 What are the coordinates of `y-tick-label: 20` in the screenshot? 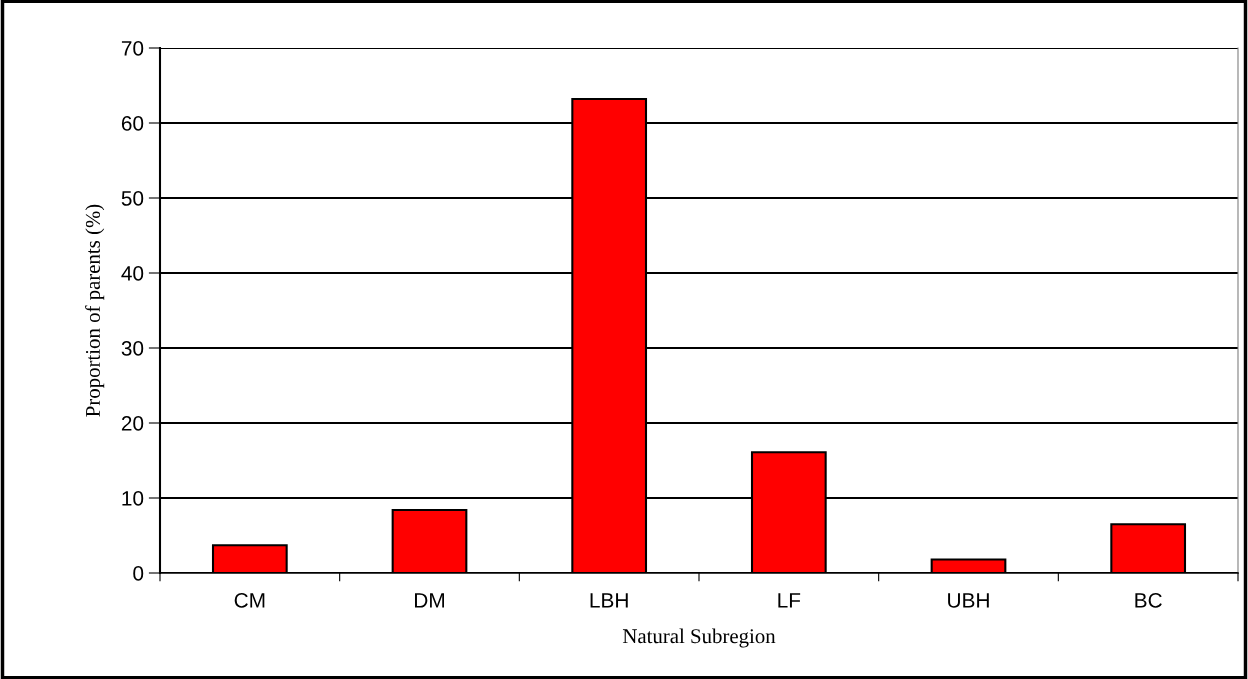 It's located at (132, 423).